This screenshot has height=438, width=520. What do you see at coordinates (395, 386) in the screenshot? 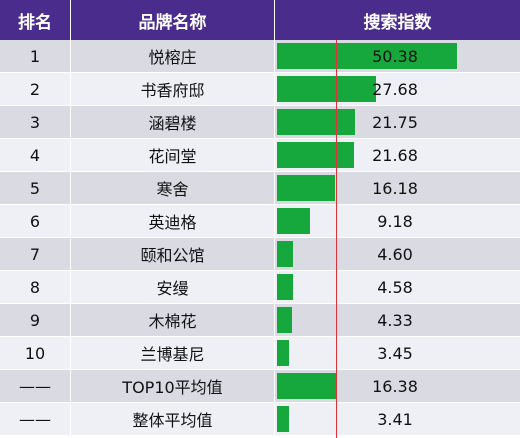
I see `search-index-value: 16.38` at bounding box center [395, 386].